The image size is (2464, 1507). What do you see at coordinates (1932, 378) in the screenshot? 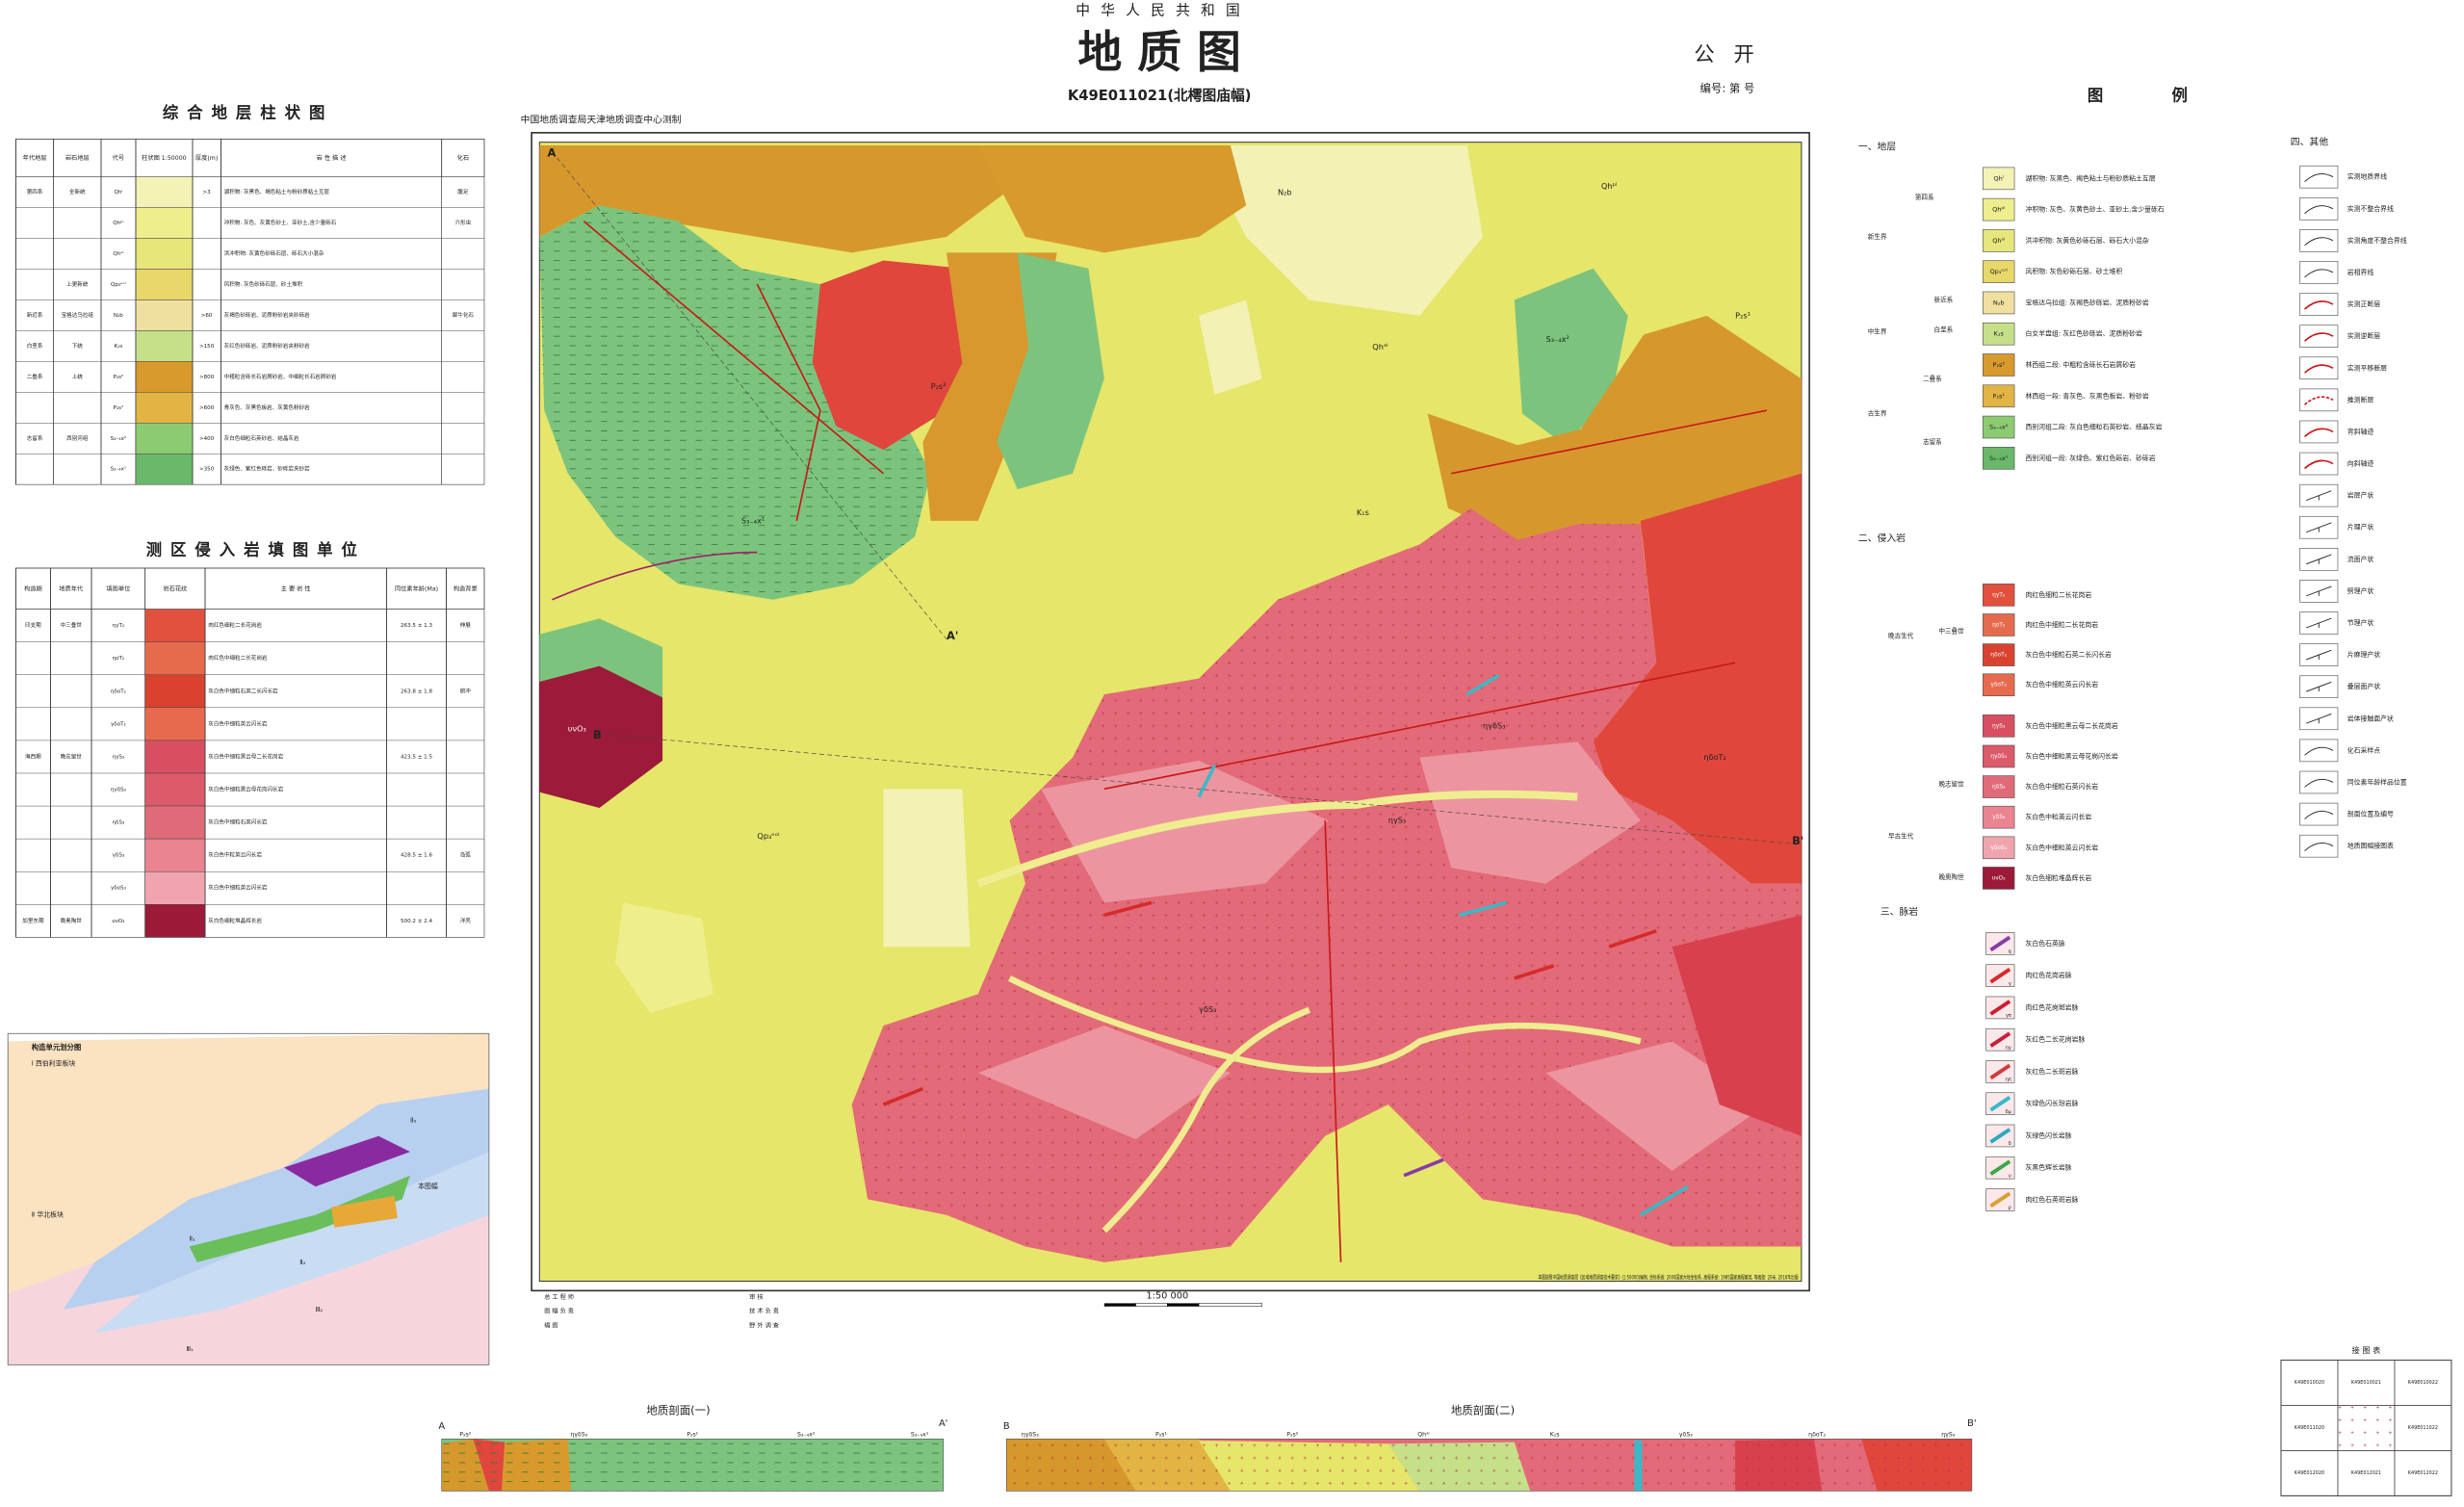
I see `legend-group: 二叠系` at bounding box center [1932, 378].